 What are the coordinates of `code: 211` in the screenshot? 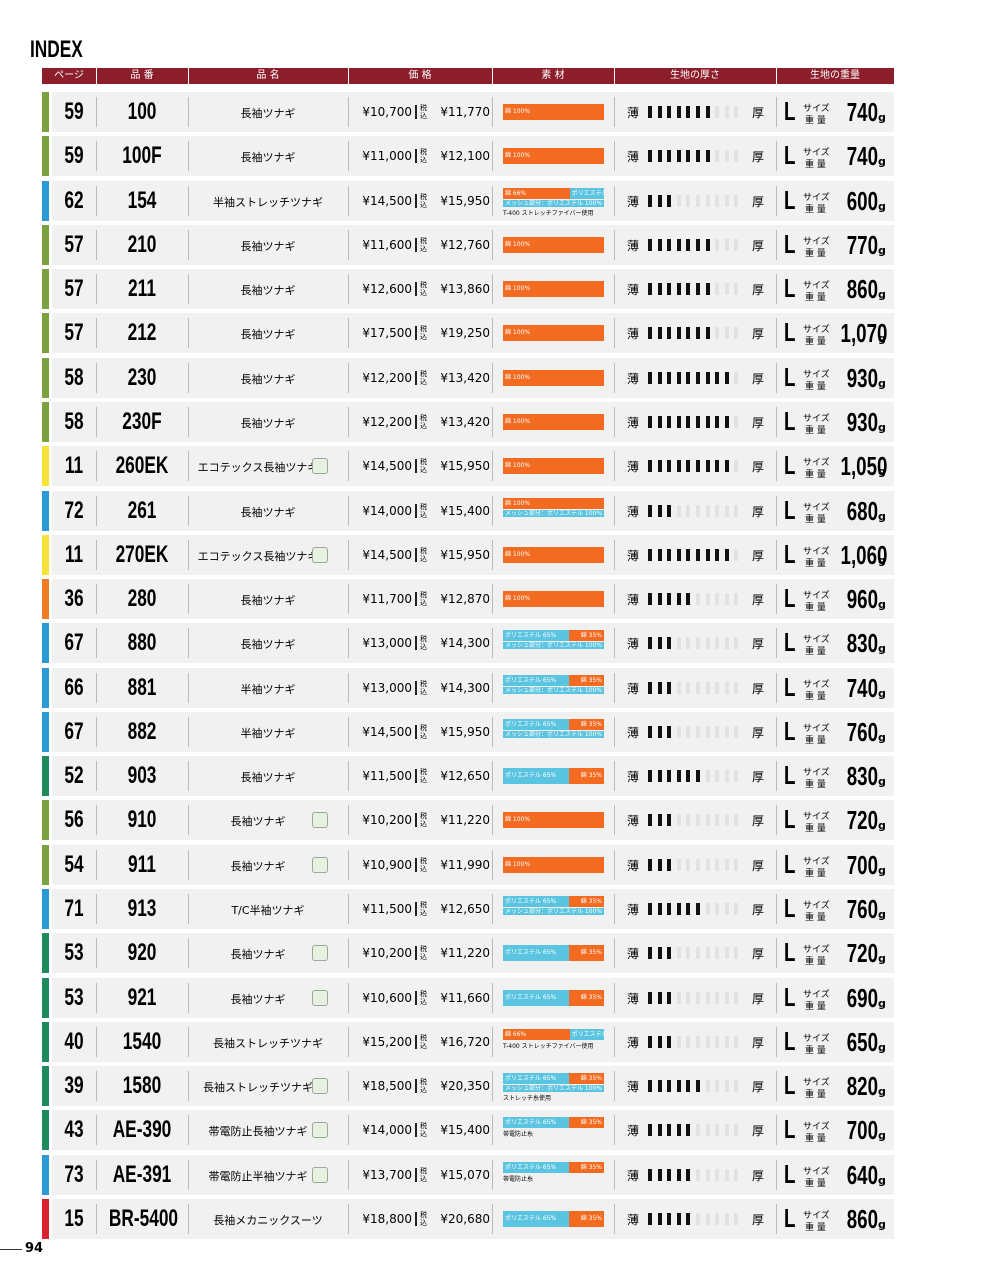 It's located at (142, 289).